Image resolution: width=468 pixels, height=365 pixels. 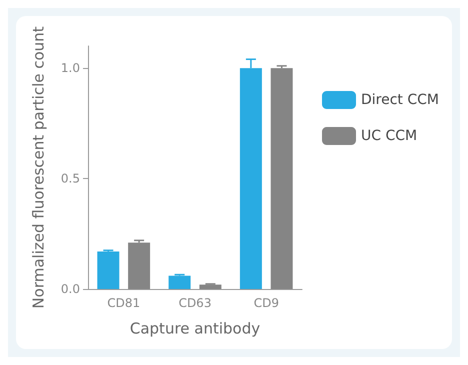 What do you see at coordinates (39, 167) in the screenshot?
I see `y-axis-title: Normalized fluorescent particle count` at bounding box center [39, 167].